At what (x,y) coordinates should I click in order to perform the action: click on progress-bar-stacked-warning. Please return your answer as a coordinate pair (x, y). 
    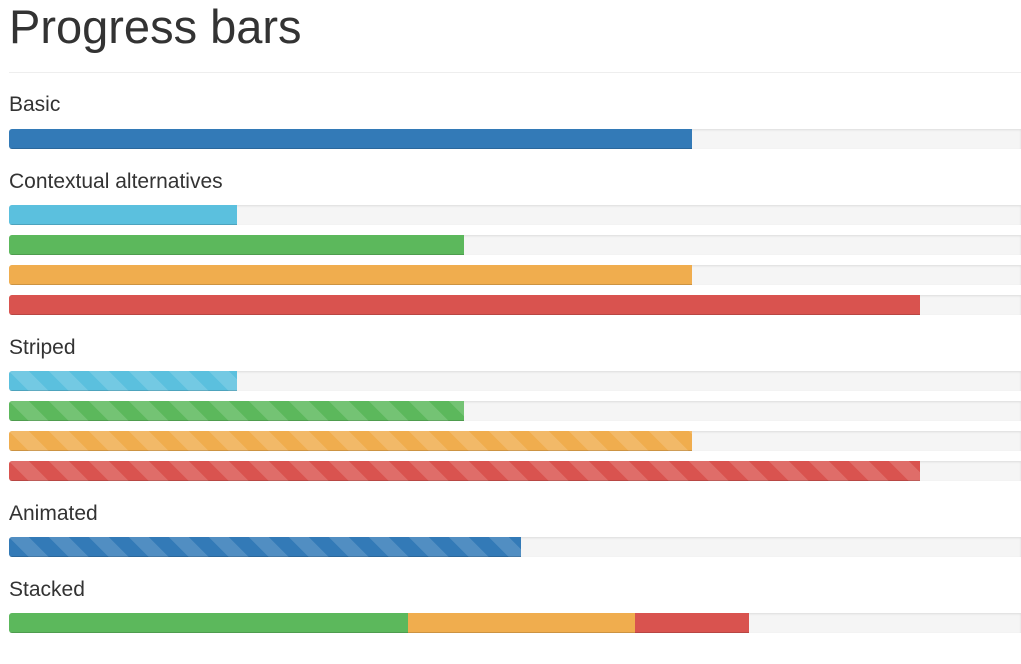
    Looking at the image, I should click on (521, 623).